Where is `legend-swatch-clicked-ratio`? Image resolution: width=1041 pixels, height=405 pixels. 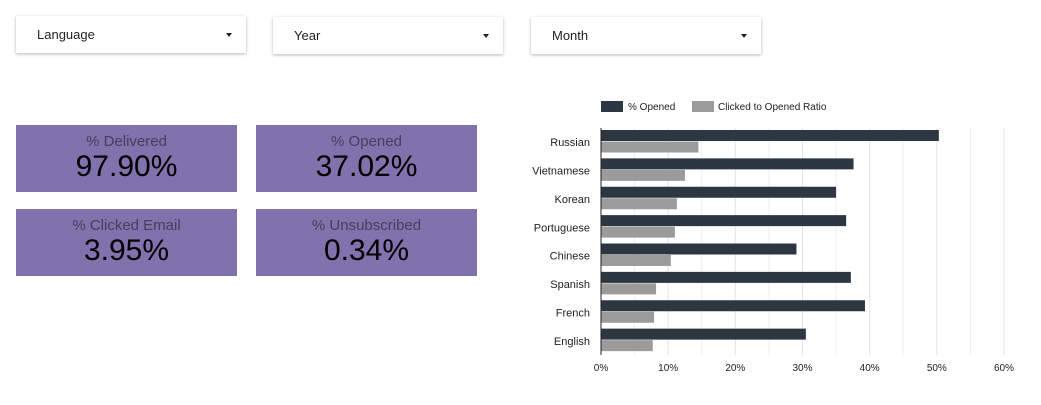 legend-swatch-clicked-ratio is located at coordinates (703, 106).